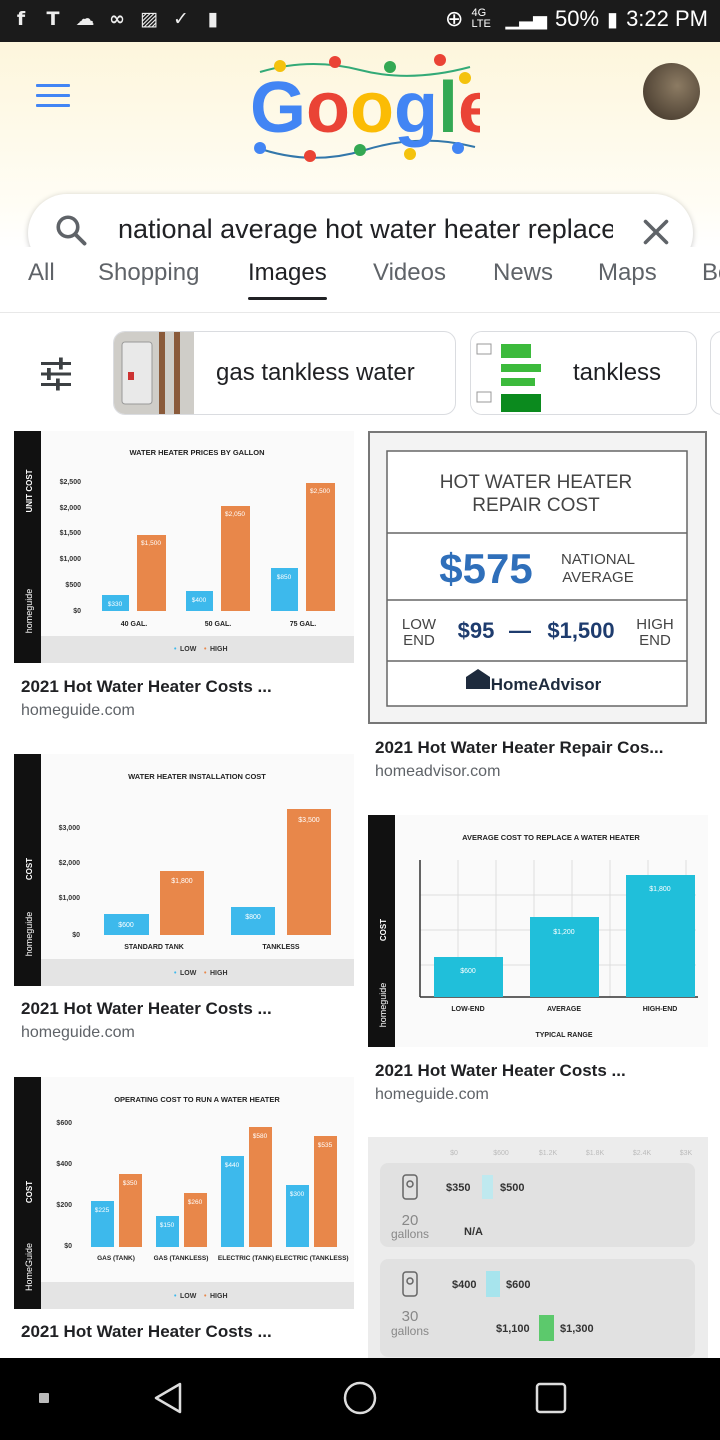 This screenshot has width=720, height=1440. I want to click on bar-label: $350, so click(130, 1183).